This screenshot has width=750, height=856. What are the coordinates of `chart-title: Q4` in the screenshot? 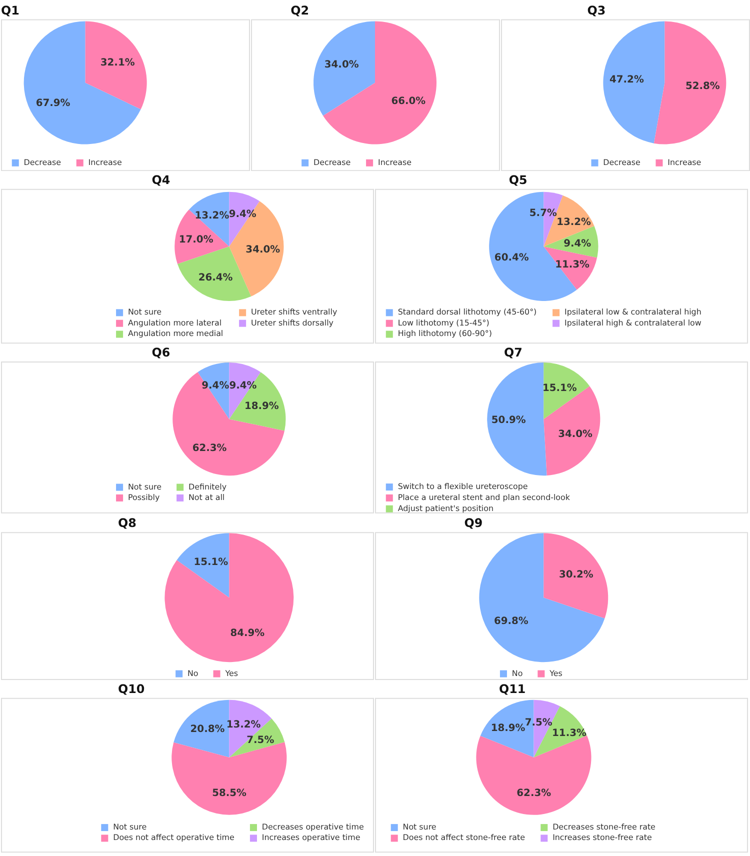 It's located at (161, 179).